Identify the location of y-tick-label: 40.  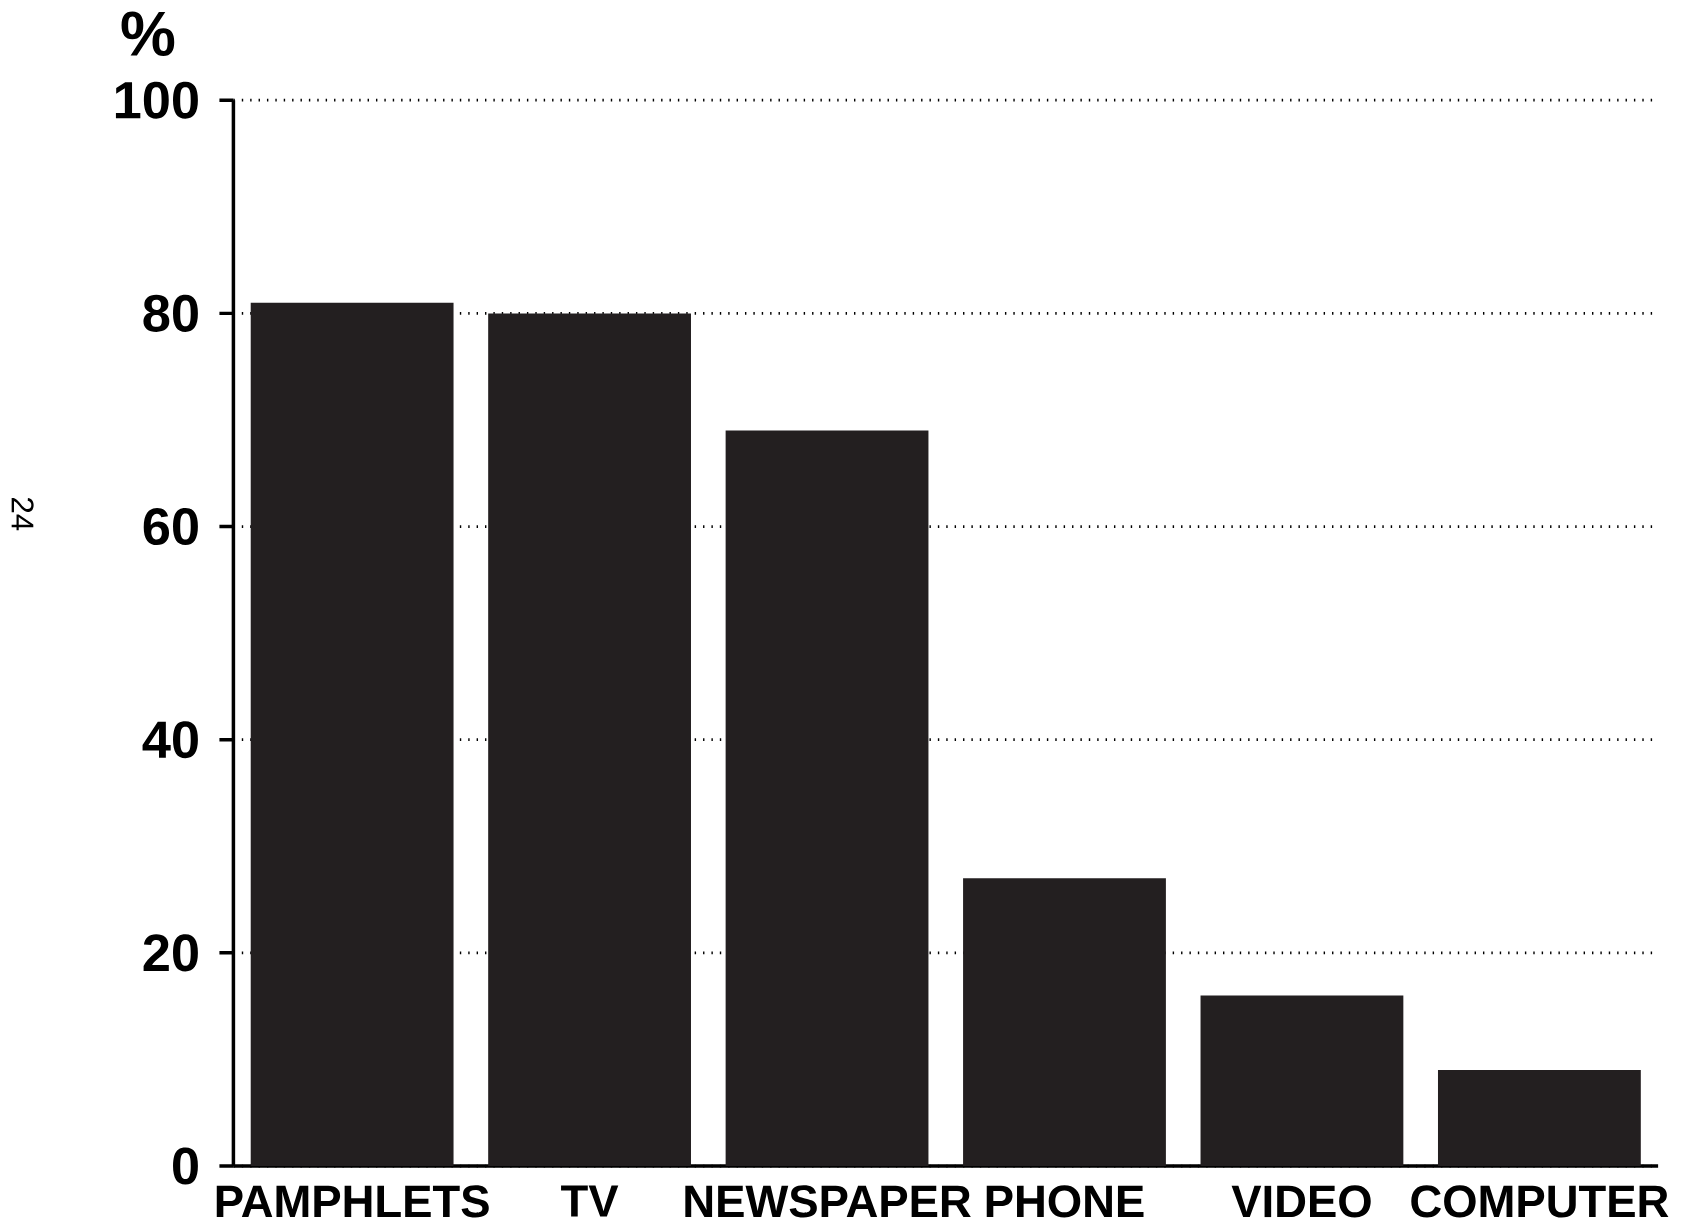
(170, 740).